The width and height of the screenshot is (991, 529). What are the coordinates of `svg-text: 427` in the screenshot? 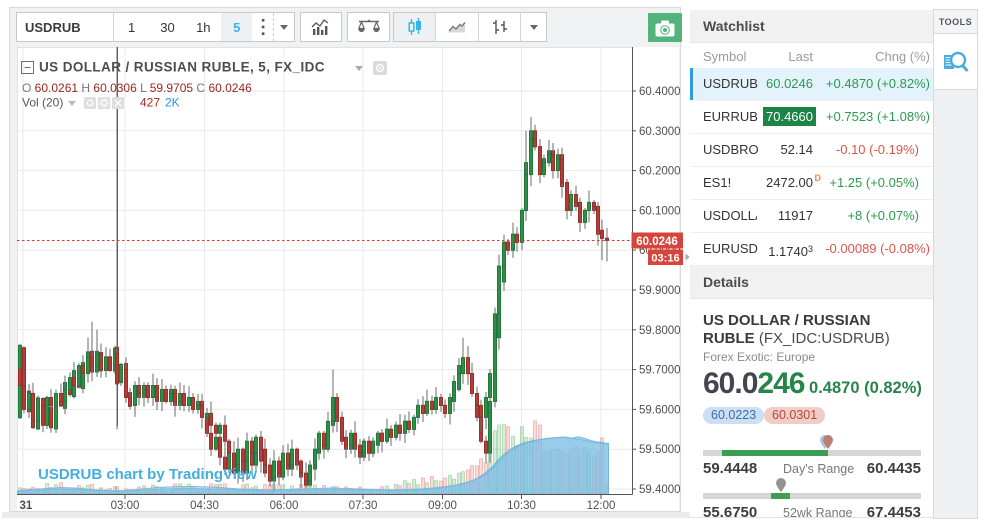 It's located at (150, 103).